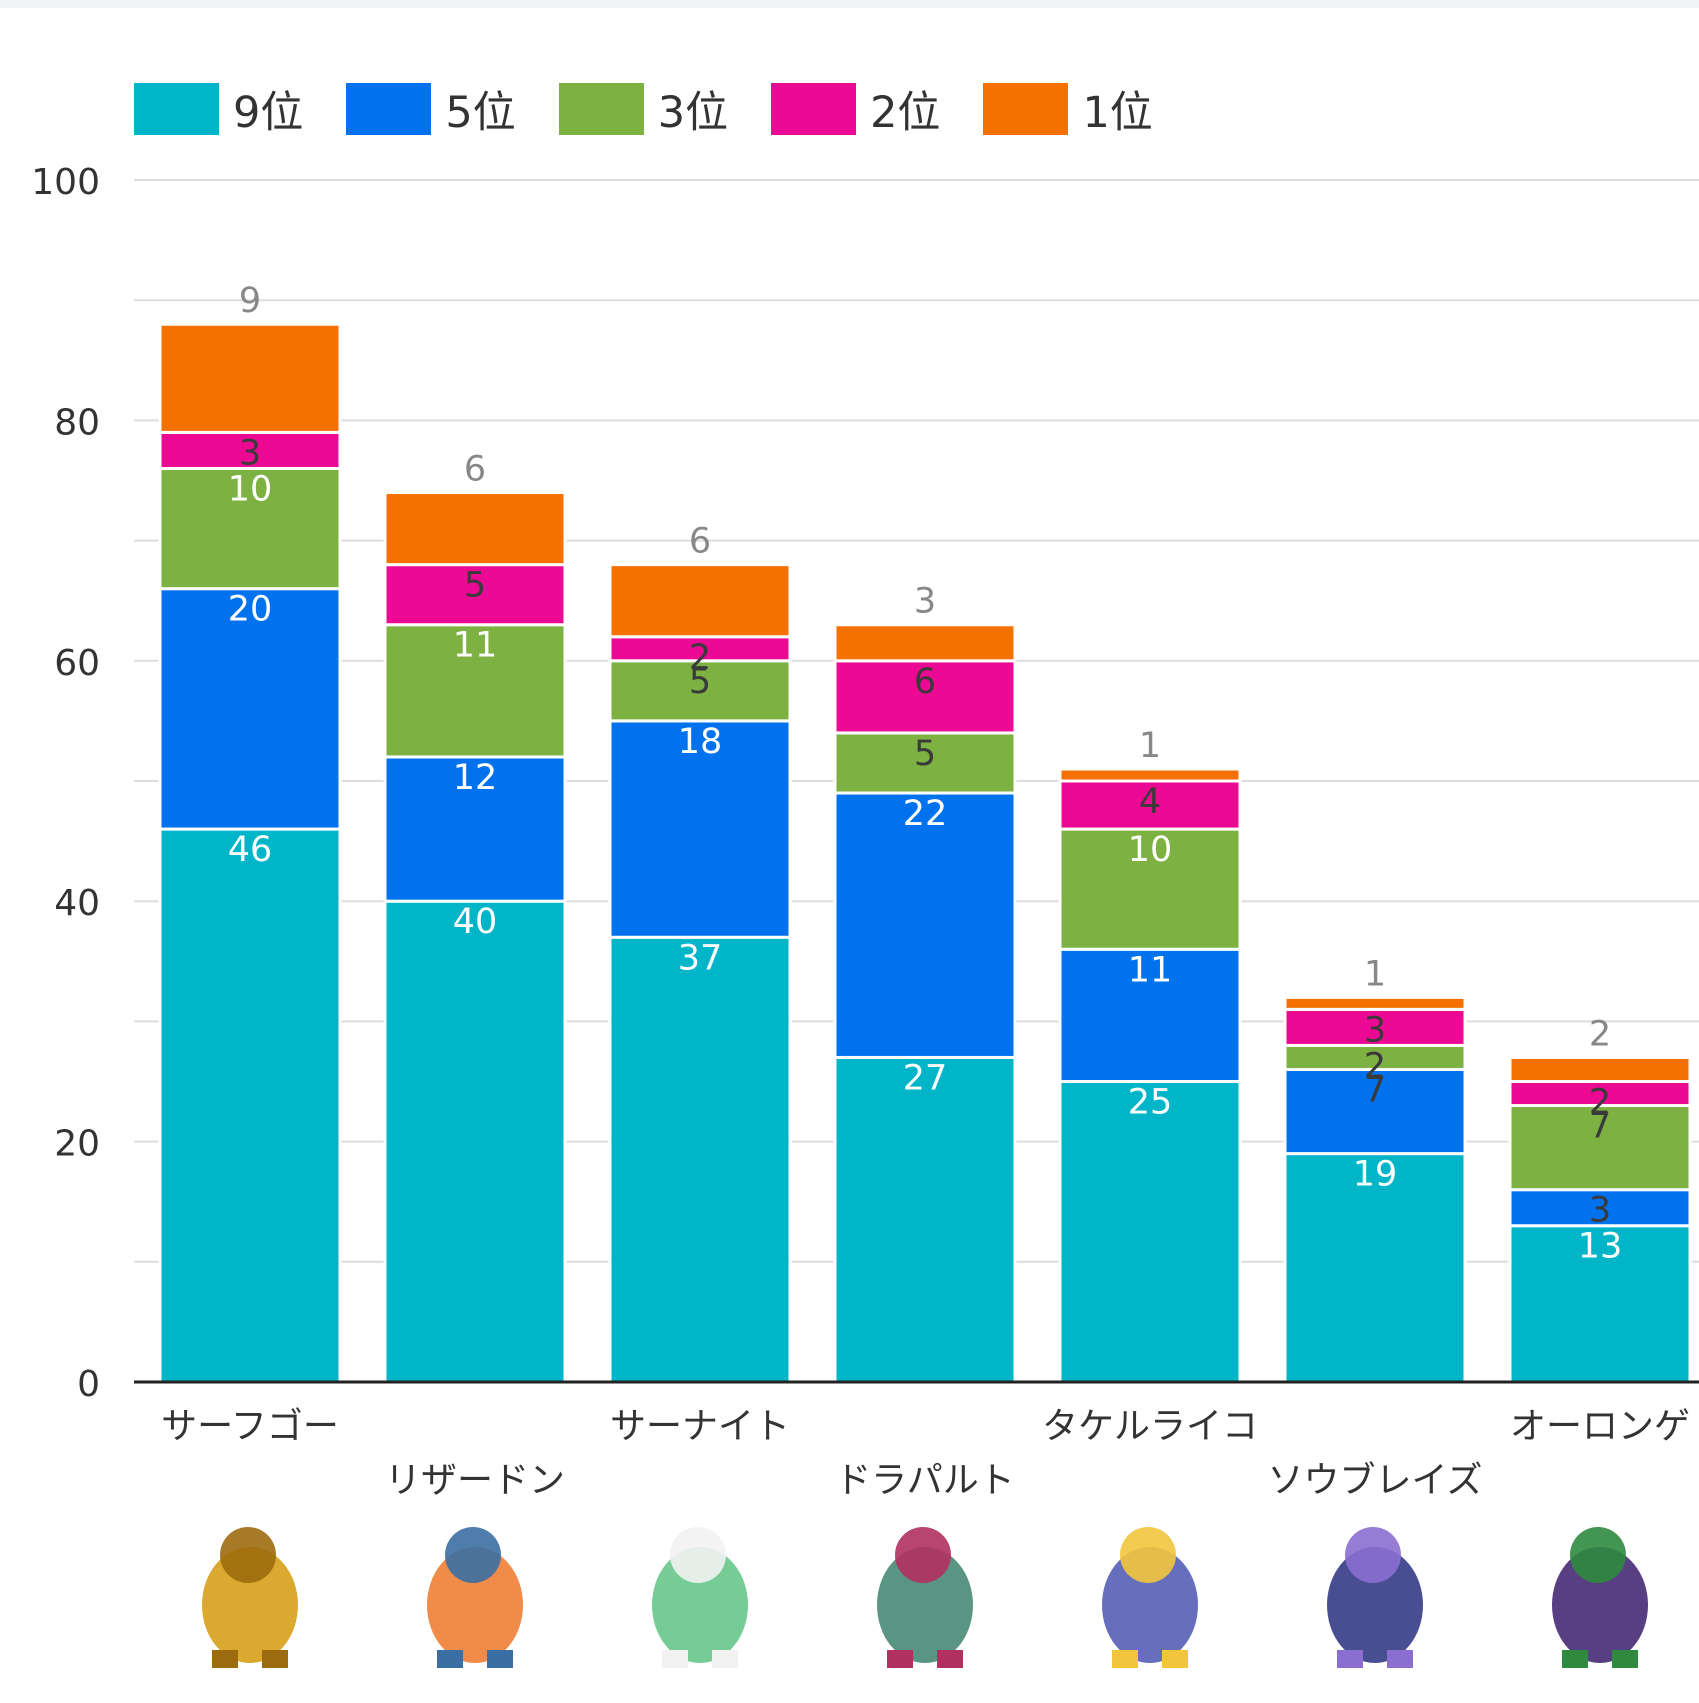 The width and height of the screenshot is (1699, 1703). What do you see at coordinates (65, 182) in the screenshot?
I see `y-tick-label: 100` at bounding box center [65, 182].